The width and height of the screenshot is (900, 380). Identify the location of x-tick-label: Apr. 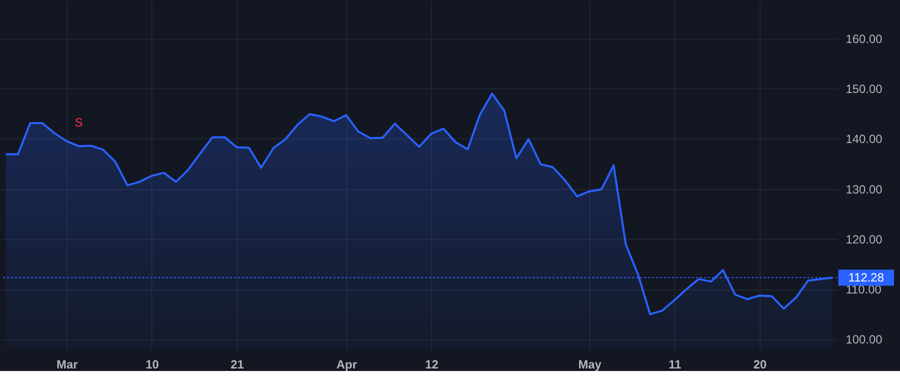
(347, 365).